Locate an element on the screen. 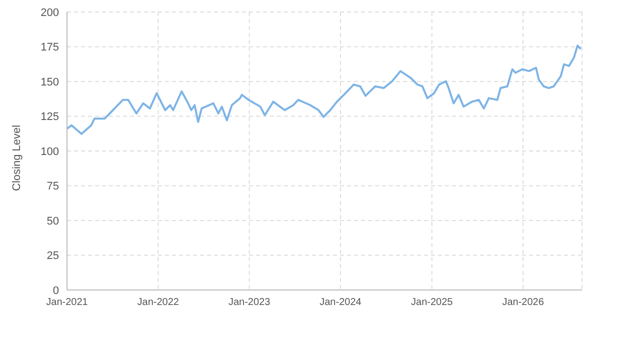 The width and height of the screenshot is (623, 350). y-tick-label: 100 is located at coordinates (49, 152).